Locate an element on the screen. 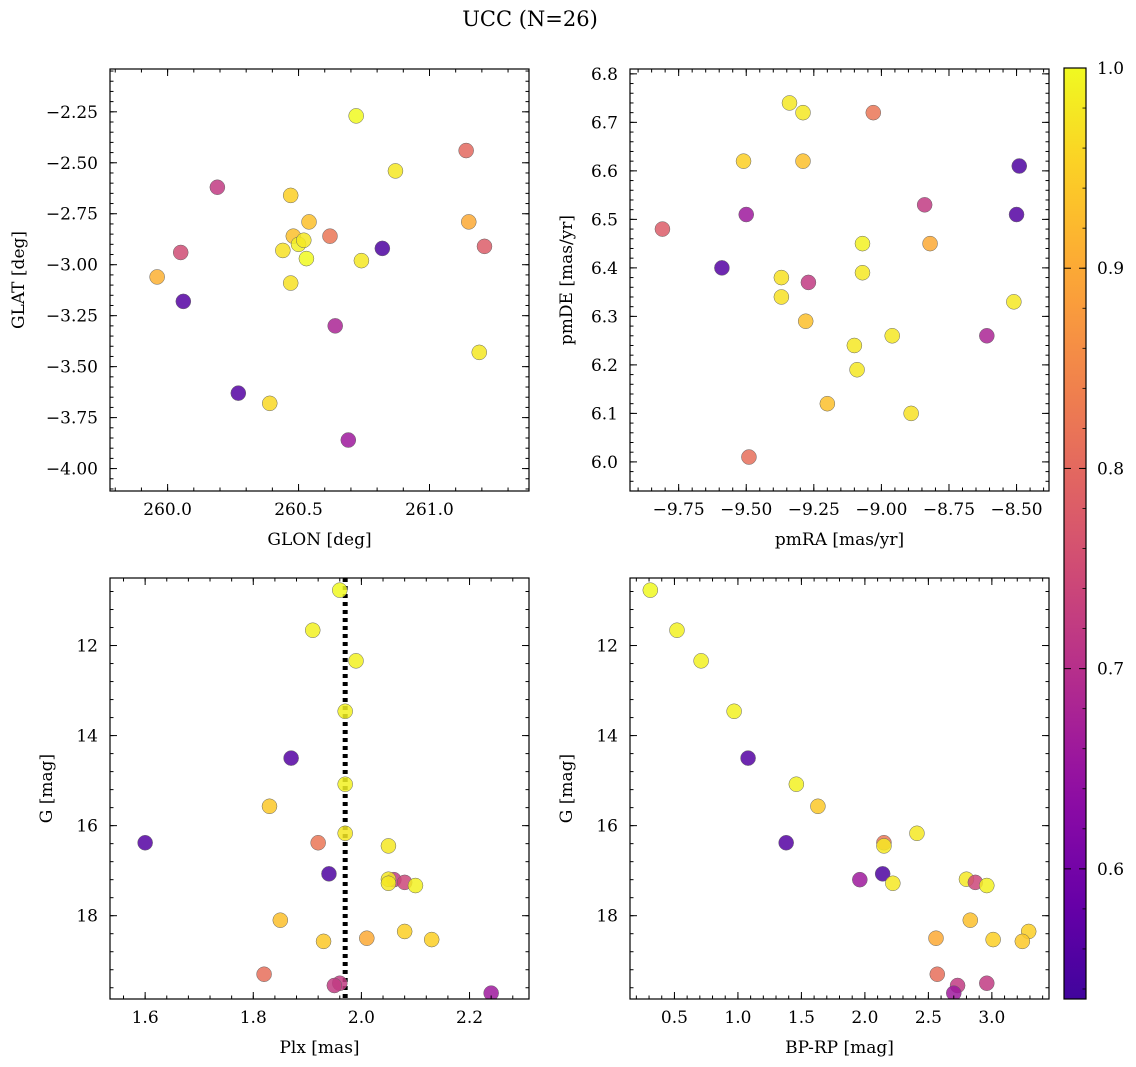 This screenshot has height=1067, width=1136. y-tick-label: 6.8 is located at coordinates (604, 75).